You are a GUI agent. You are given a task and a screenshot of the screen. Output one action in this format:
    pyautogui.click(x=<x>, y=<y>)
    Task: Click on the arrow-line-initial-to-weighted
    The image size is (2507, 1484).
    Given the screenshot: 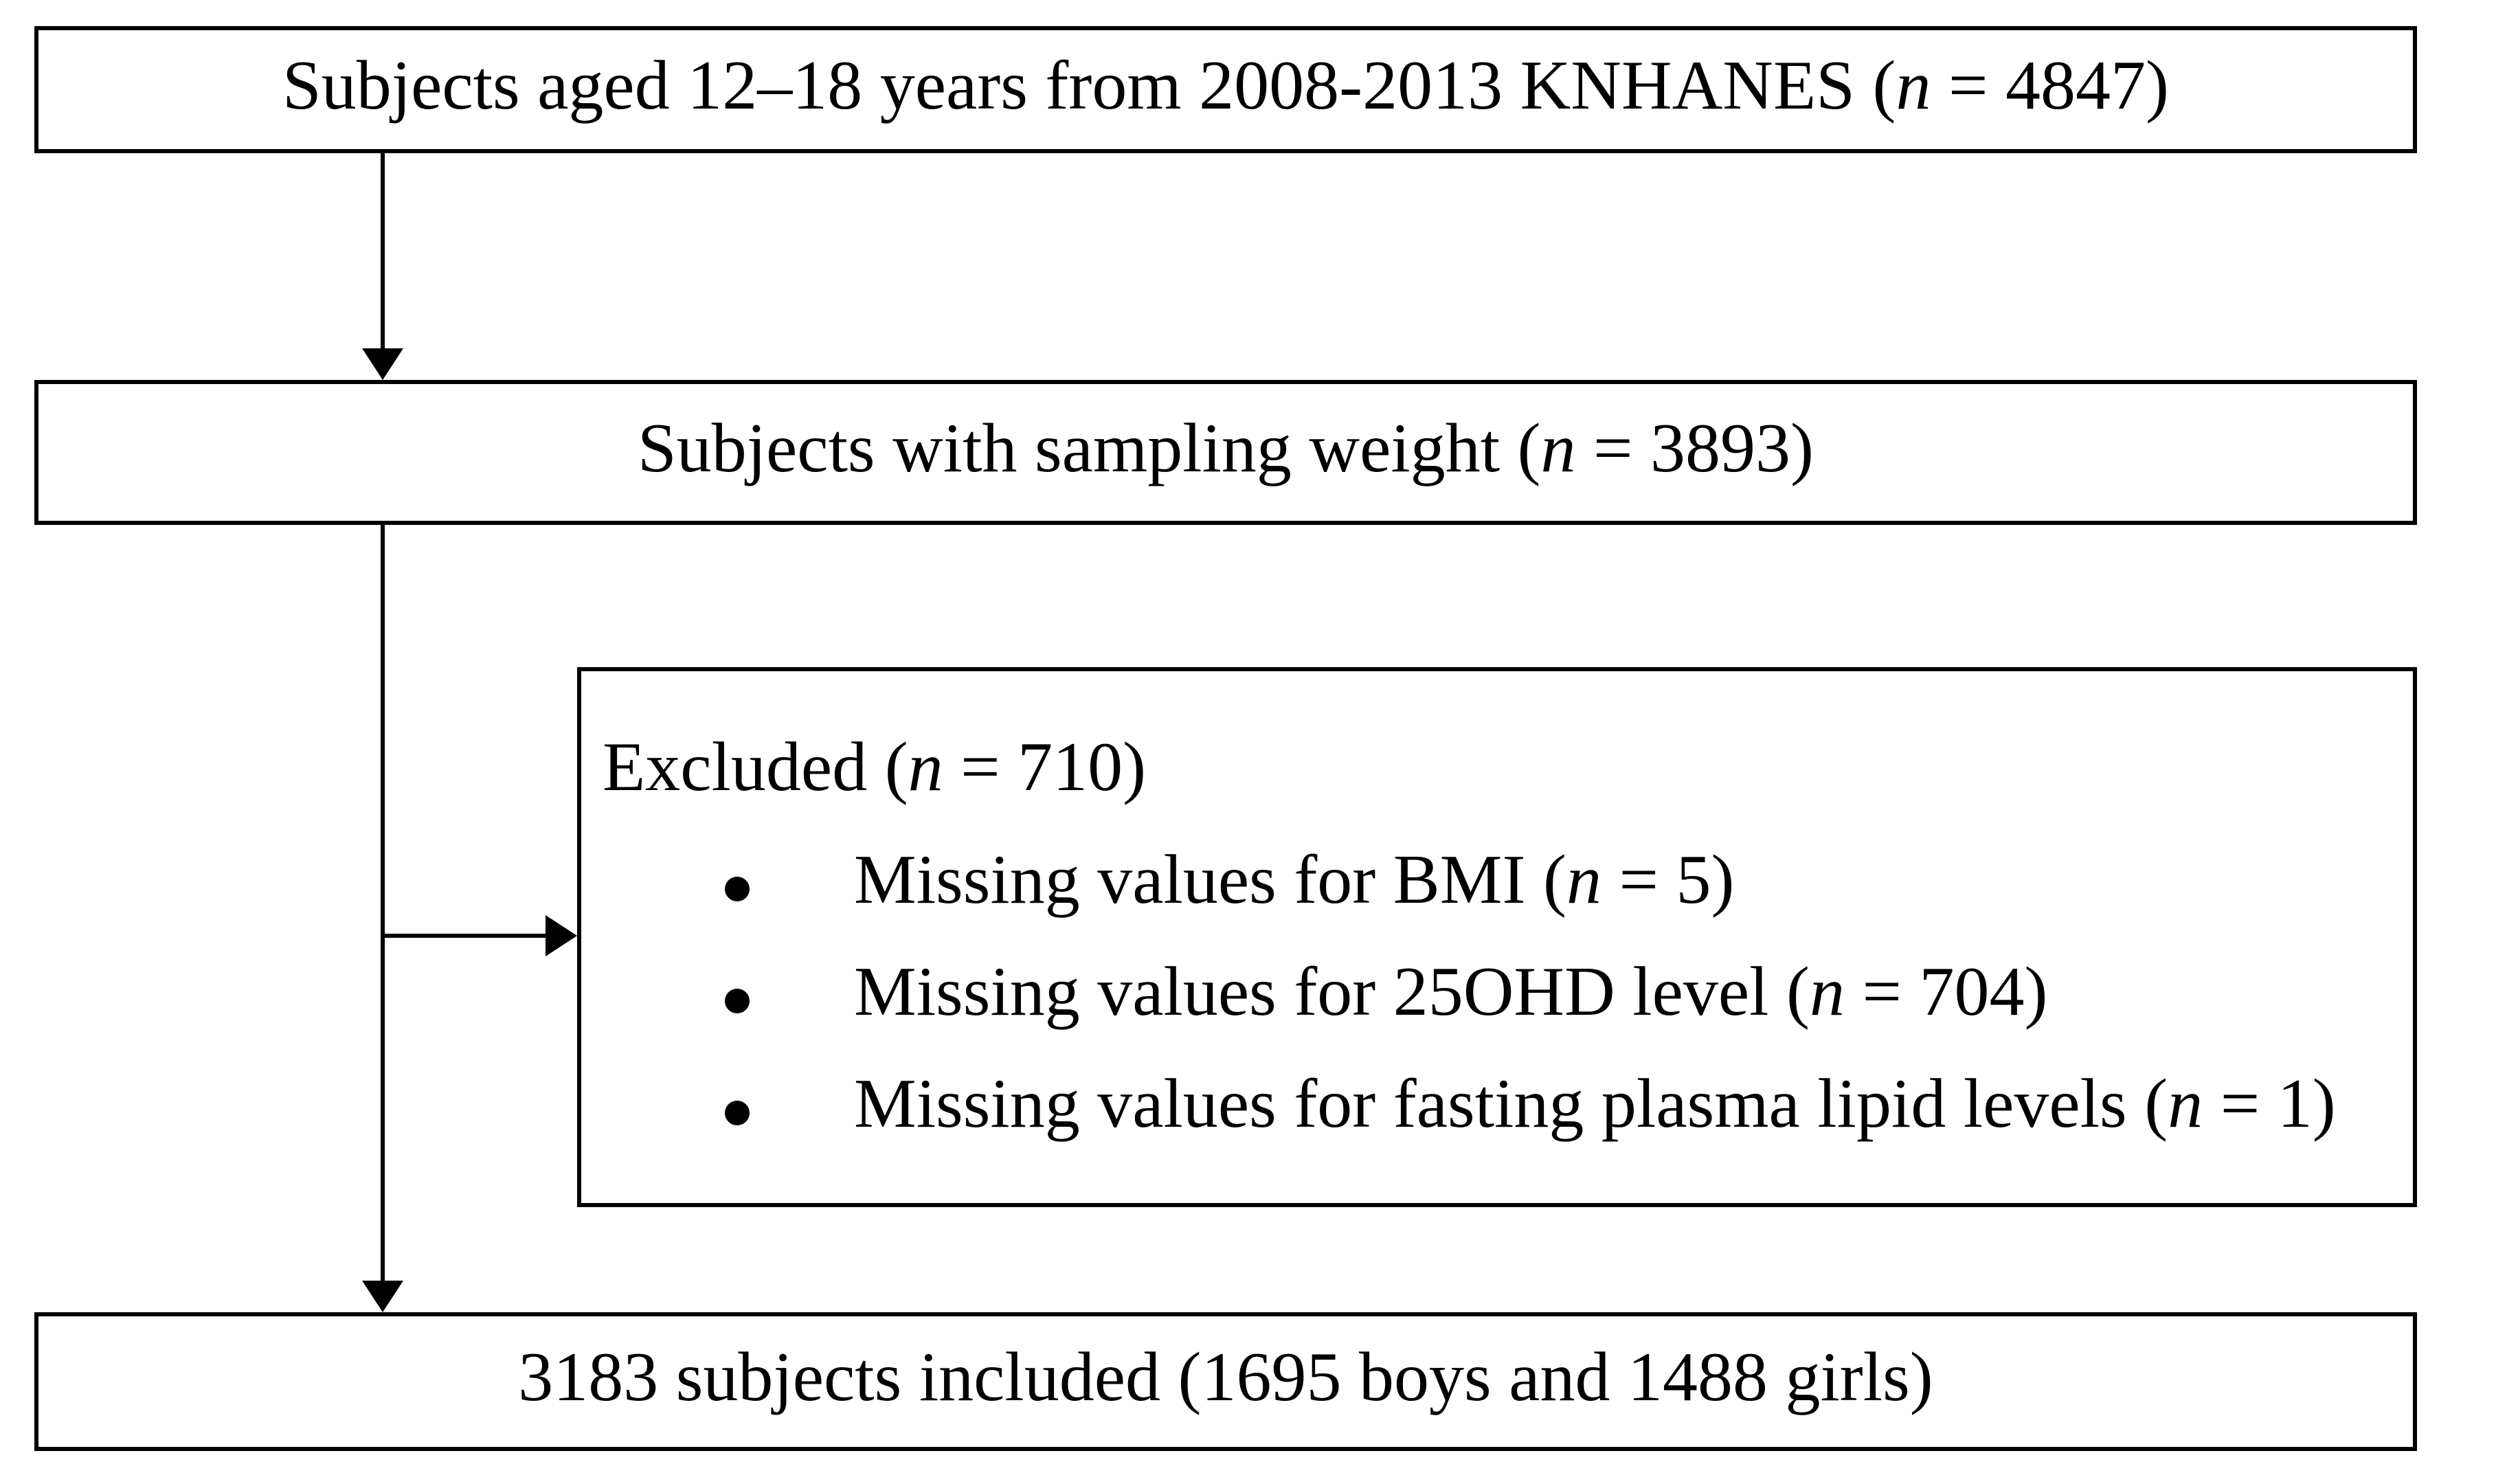 What is the action you would take?
    pyautogui.click(x=383, y=252)
    